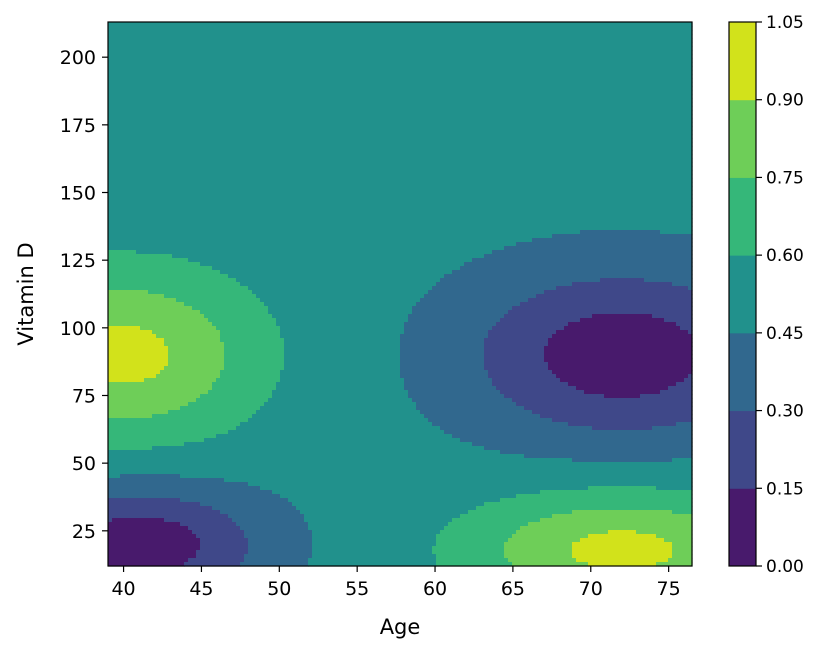 The width and height of the screenshot is (831, 652). I want to click on colorbar: 0.00 0.15 0.30 0.45 0.60 0.75 0.90 1.05, so click(766, 295).